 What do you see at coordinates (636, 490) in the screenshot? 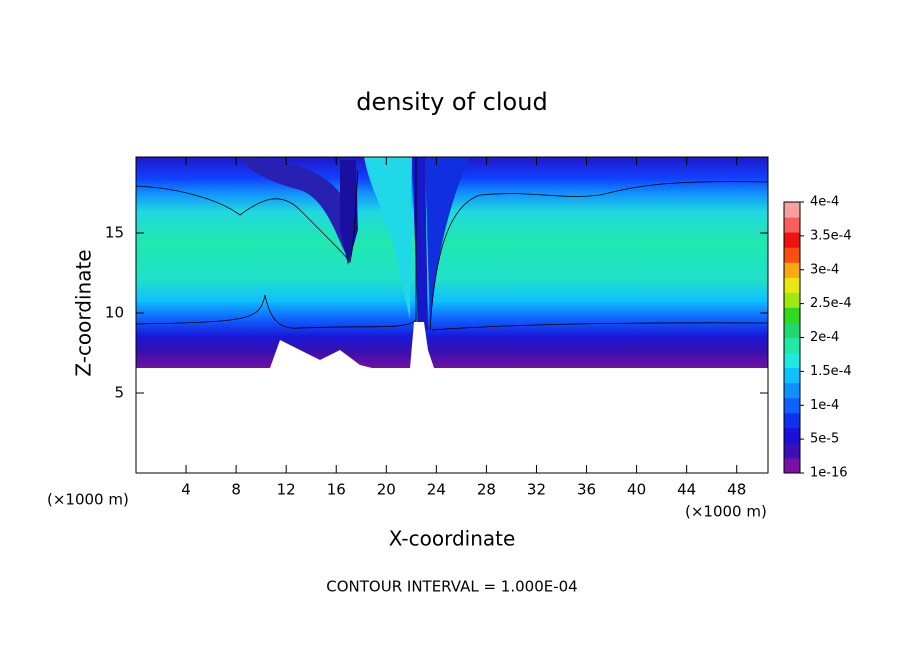
I see `x-tick-label: 40` at bounding box center [636, 490].